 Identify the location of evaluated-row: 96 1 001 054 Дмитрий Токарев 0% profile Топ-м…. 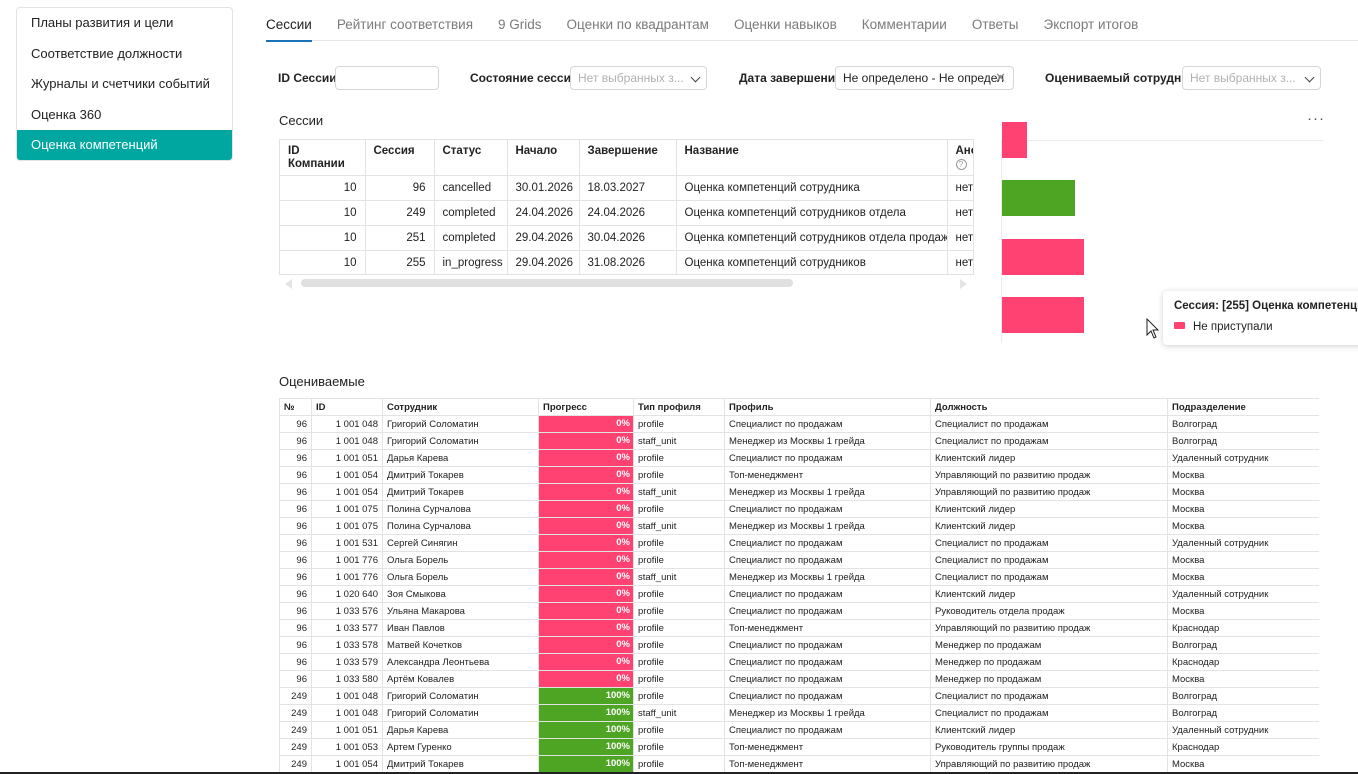
(799, 475).